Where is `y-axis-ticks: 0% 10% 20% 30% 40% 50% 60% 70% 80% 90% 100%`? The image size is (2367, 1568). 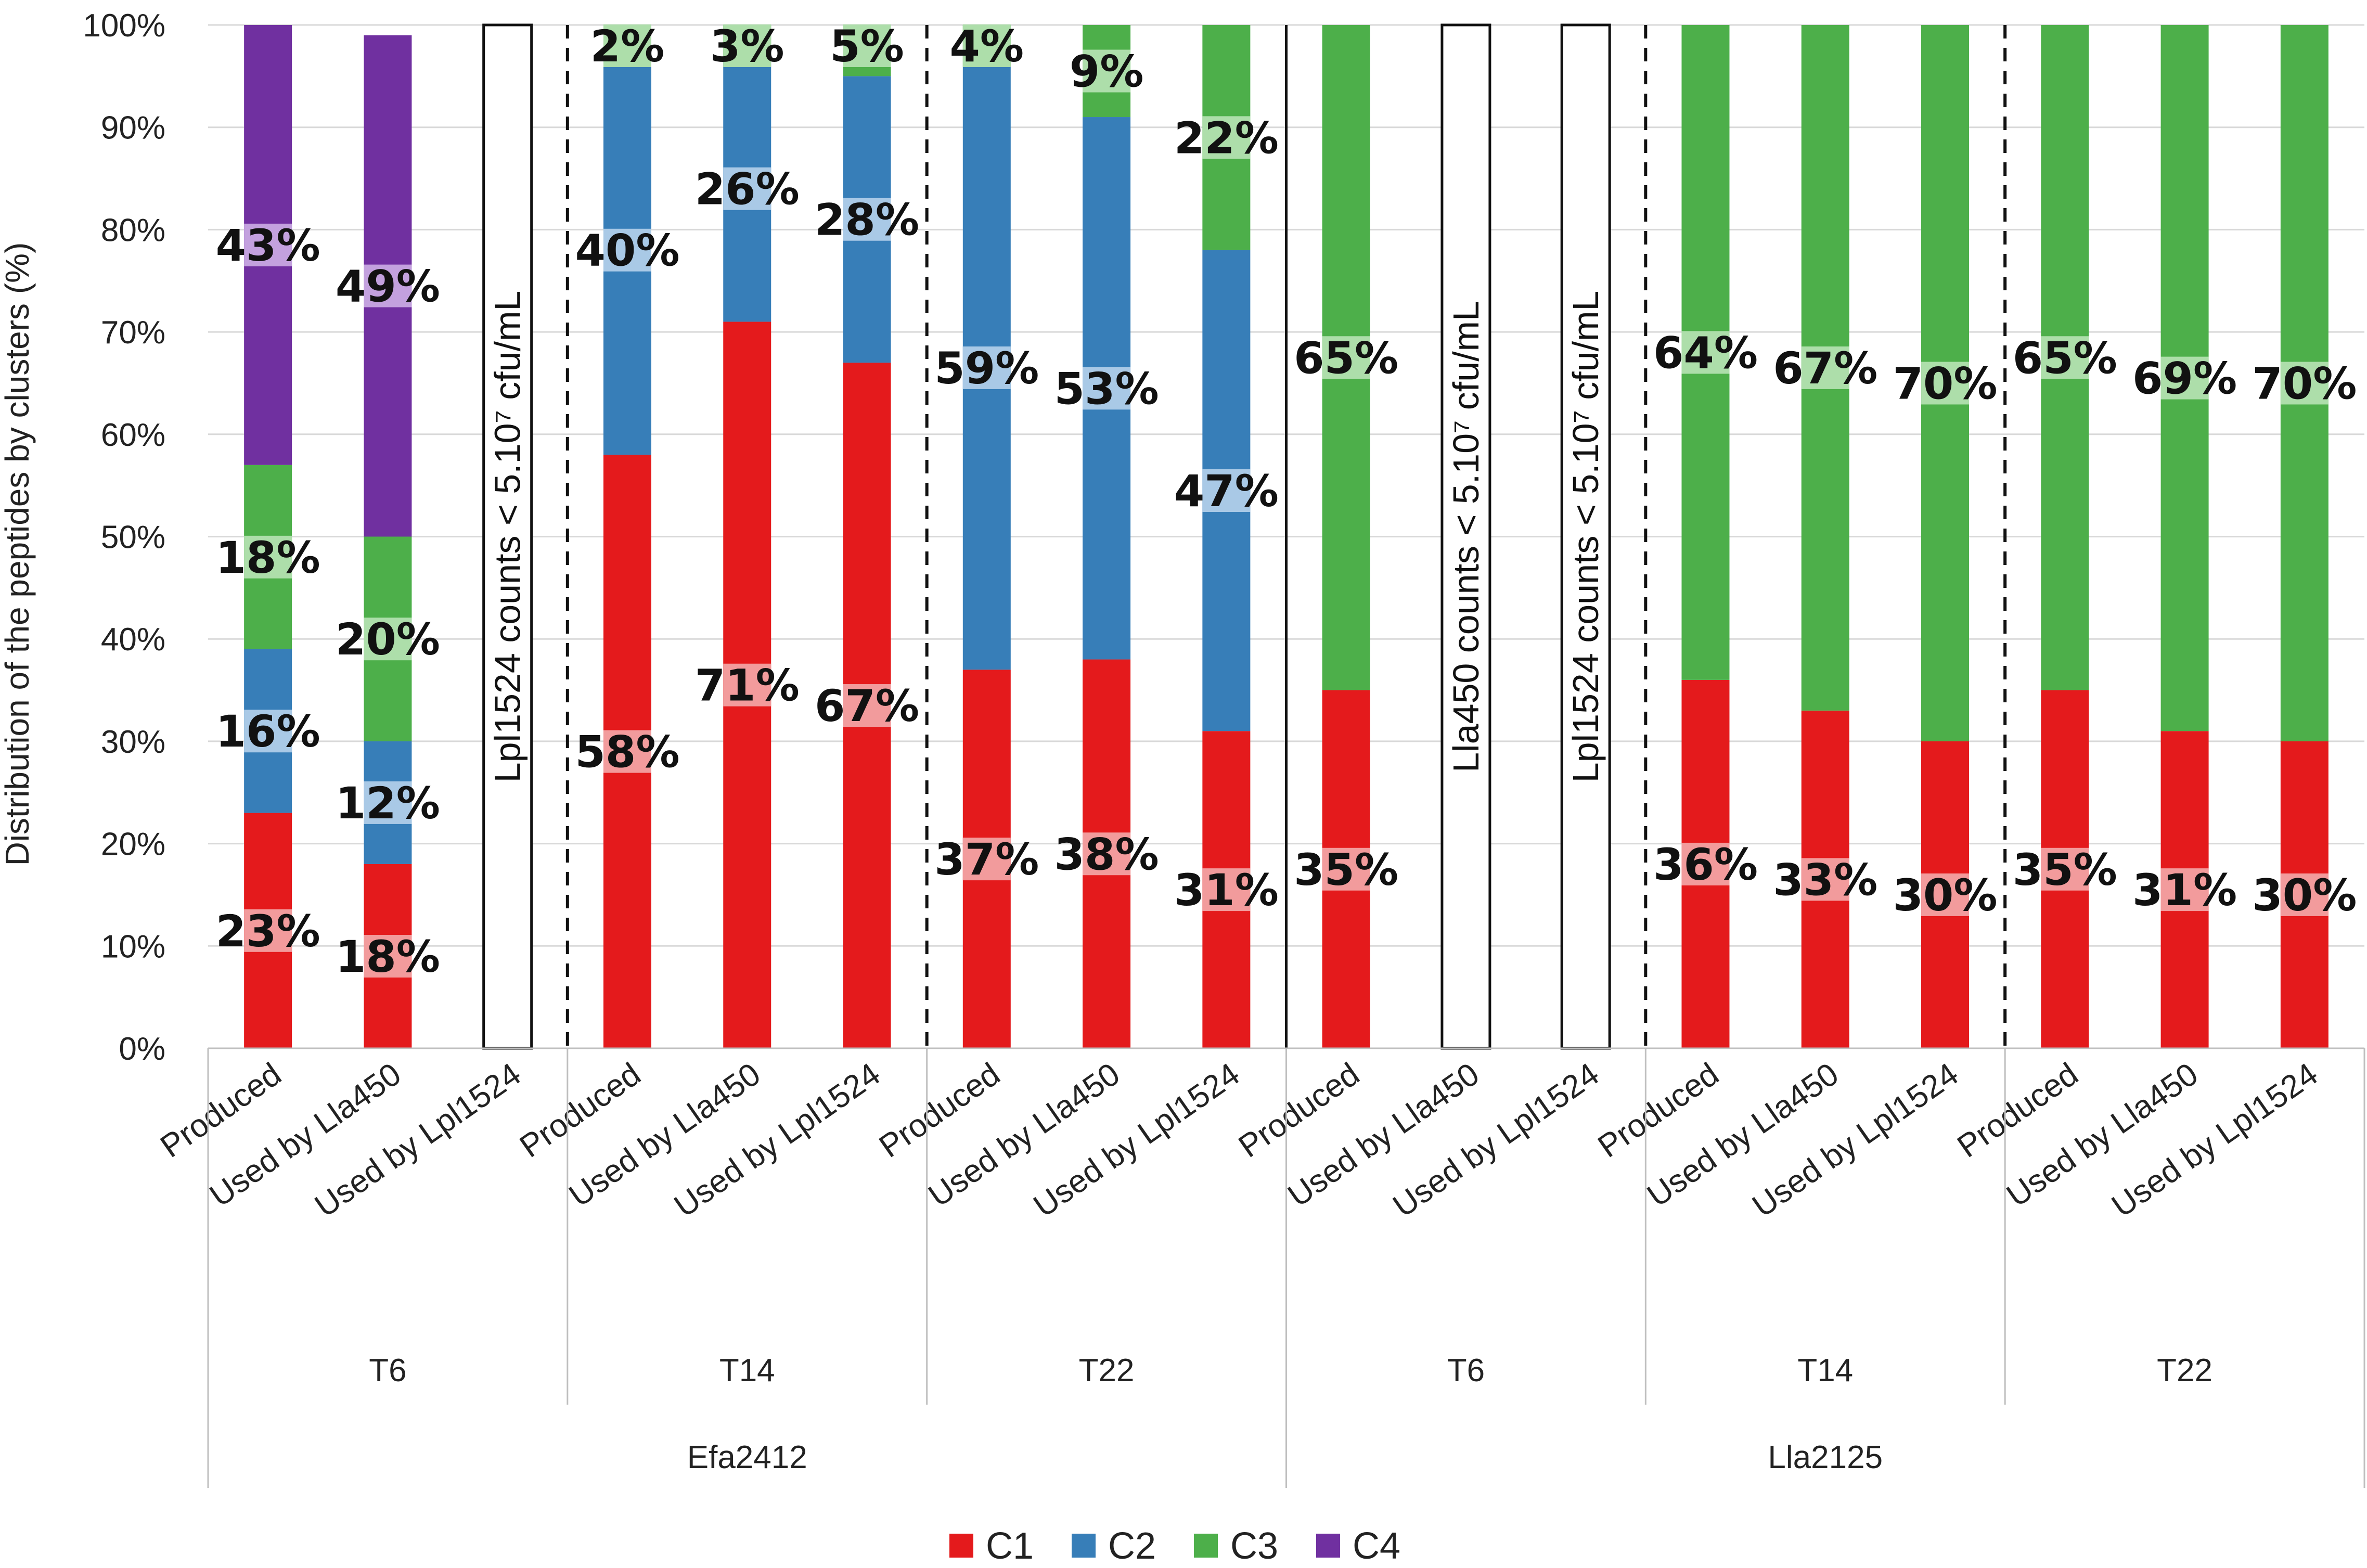
y-axis-ticks: 0% 10% 20% 30% 40% 50% 60% 70% 80% 90% 100% is located at coordinates (124, 537).